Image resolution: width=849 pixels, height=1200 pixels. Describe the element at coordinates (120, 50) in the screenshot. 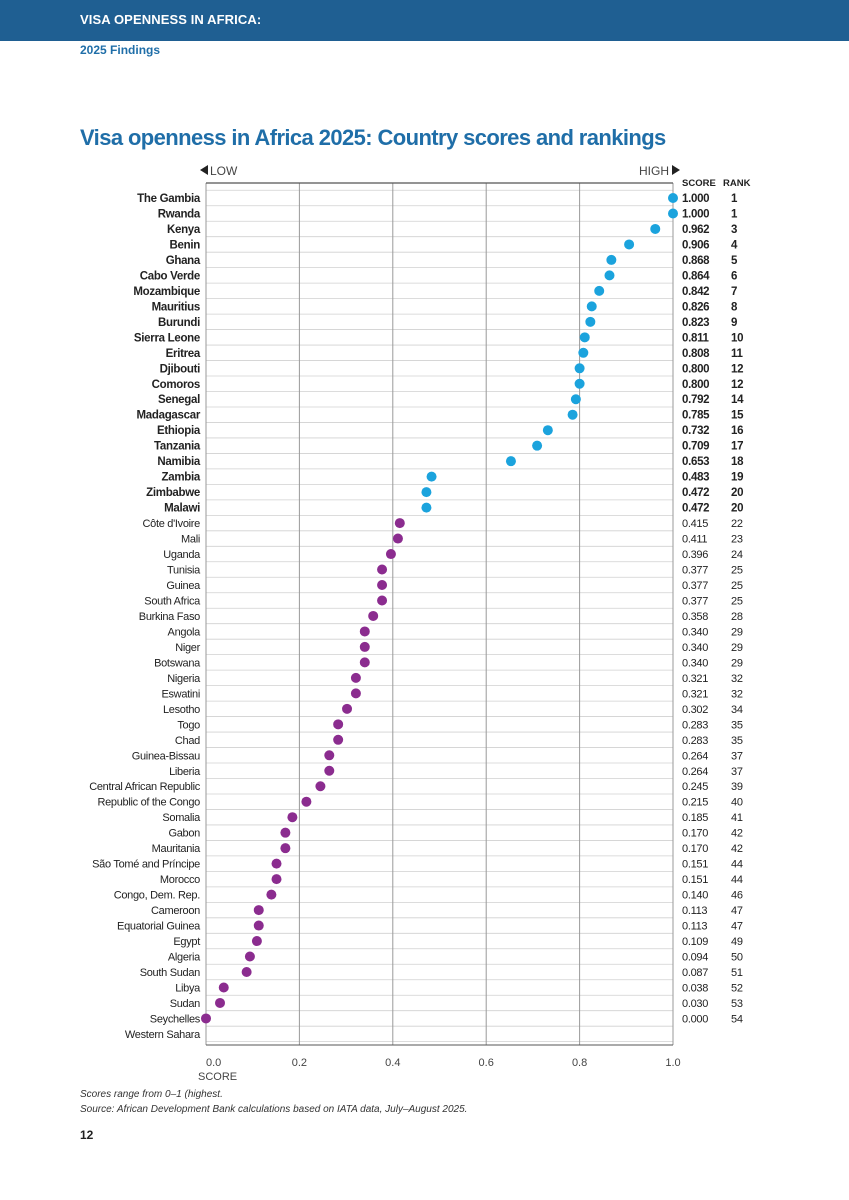

I see `report-subtitle: 2025 Findings` at that location.